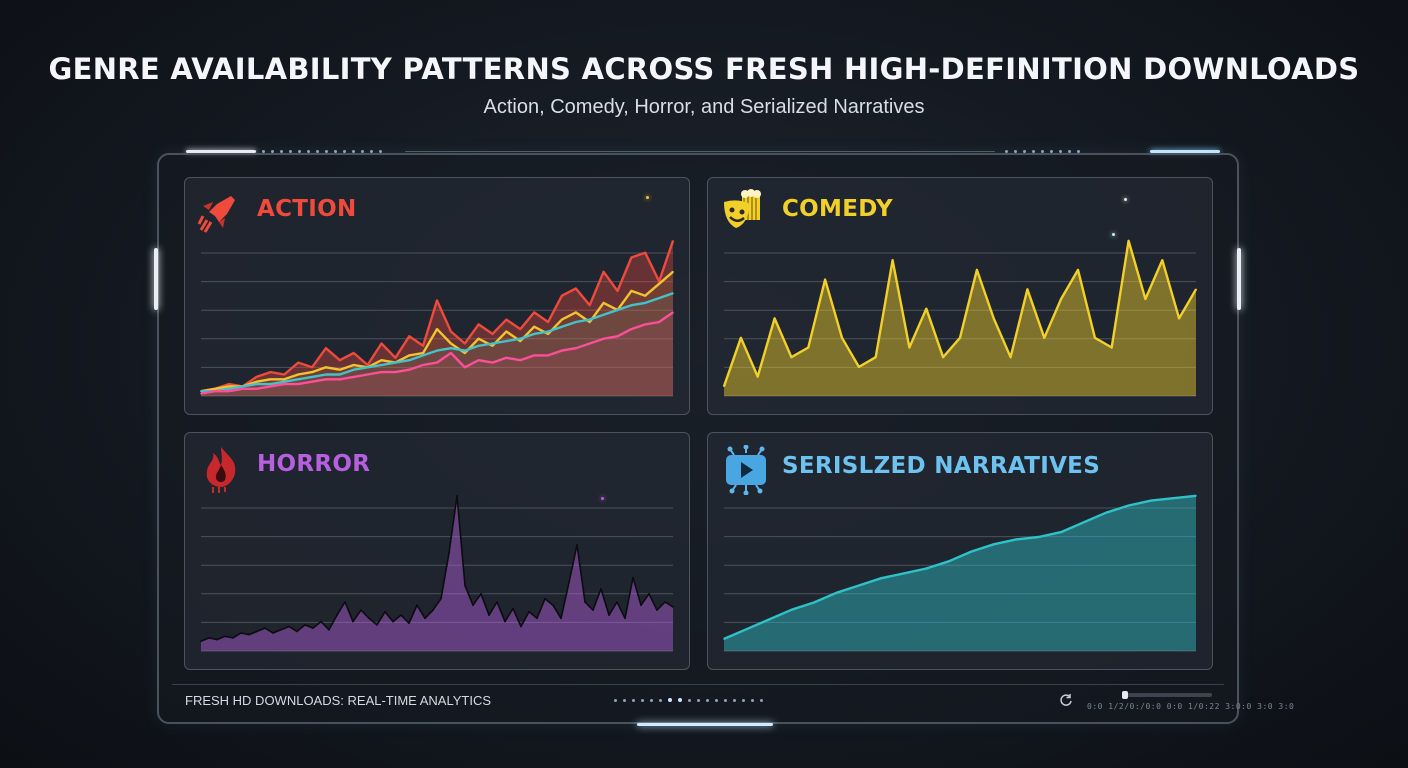 This screenshot has width=1408, height=768. What do you see at coordinates (221, 151) in the screenshot?
I see `top-left-glow-bar` at bounding box center [221, 151].